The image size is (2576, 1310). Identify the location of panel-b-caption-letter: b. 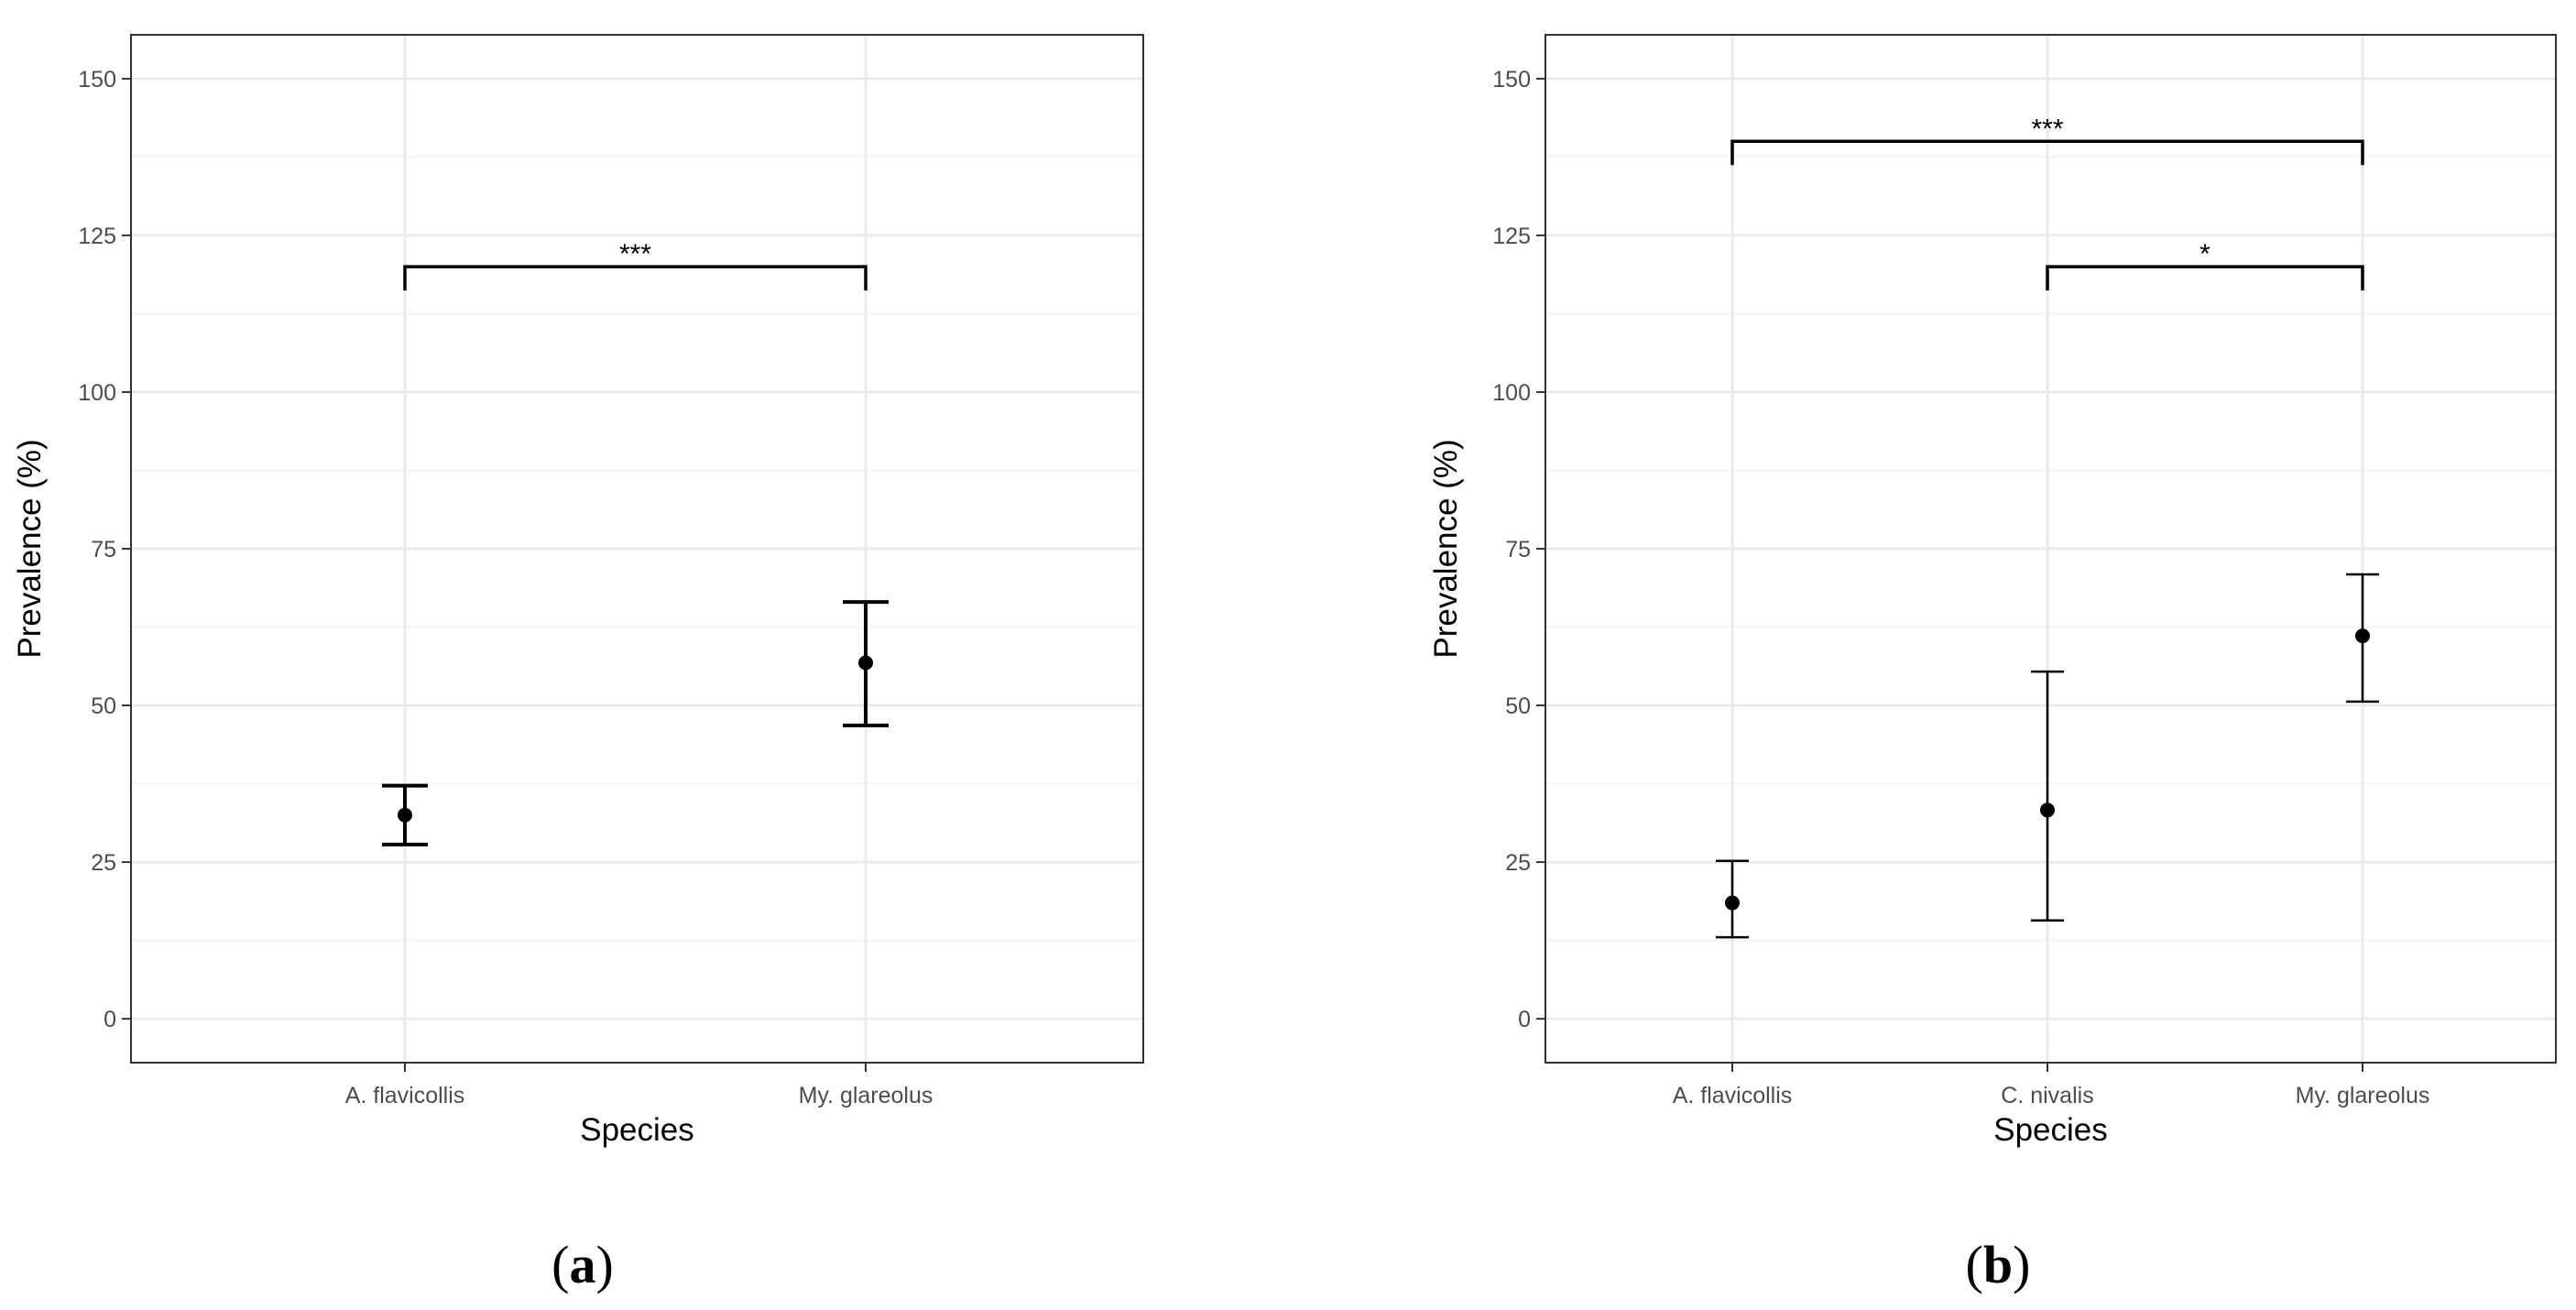
(1998, 1264).